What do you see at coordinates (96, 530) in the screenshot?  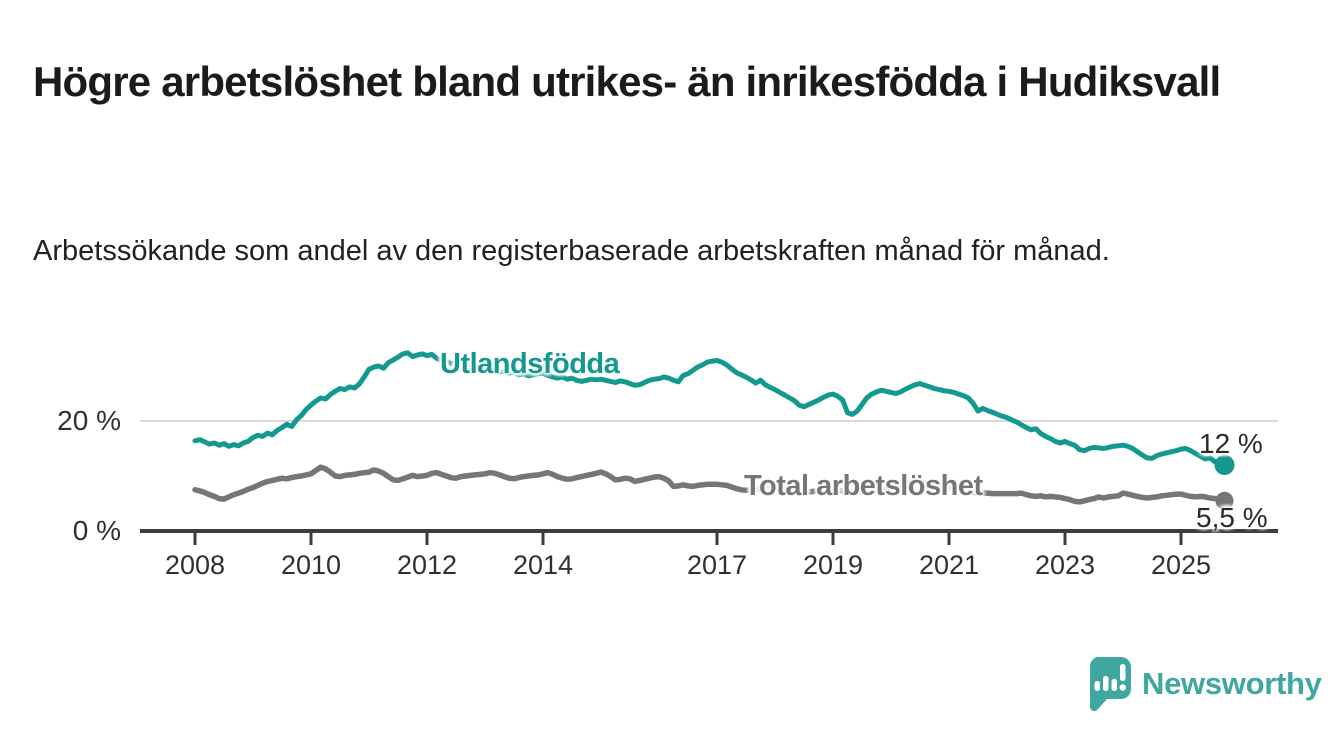 I see `y-axis-label-0: 0 %` at bounding box center [96, 530].